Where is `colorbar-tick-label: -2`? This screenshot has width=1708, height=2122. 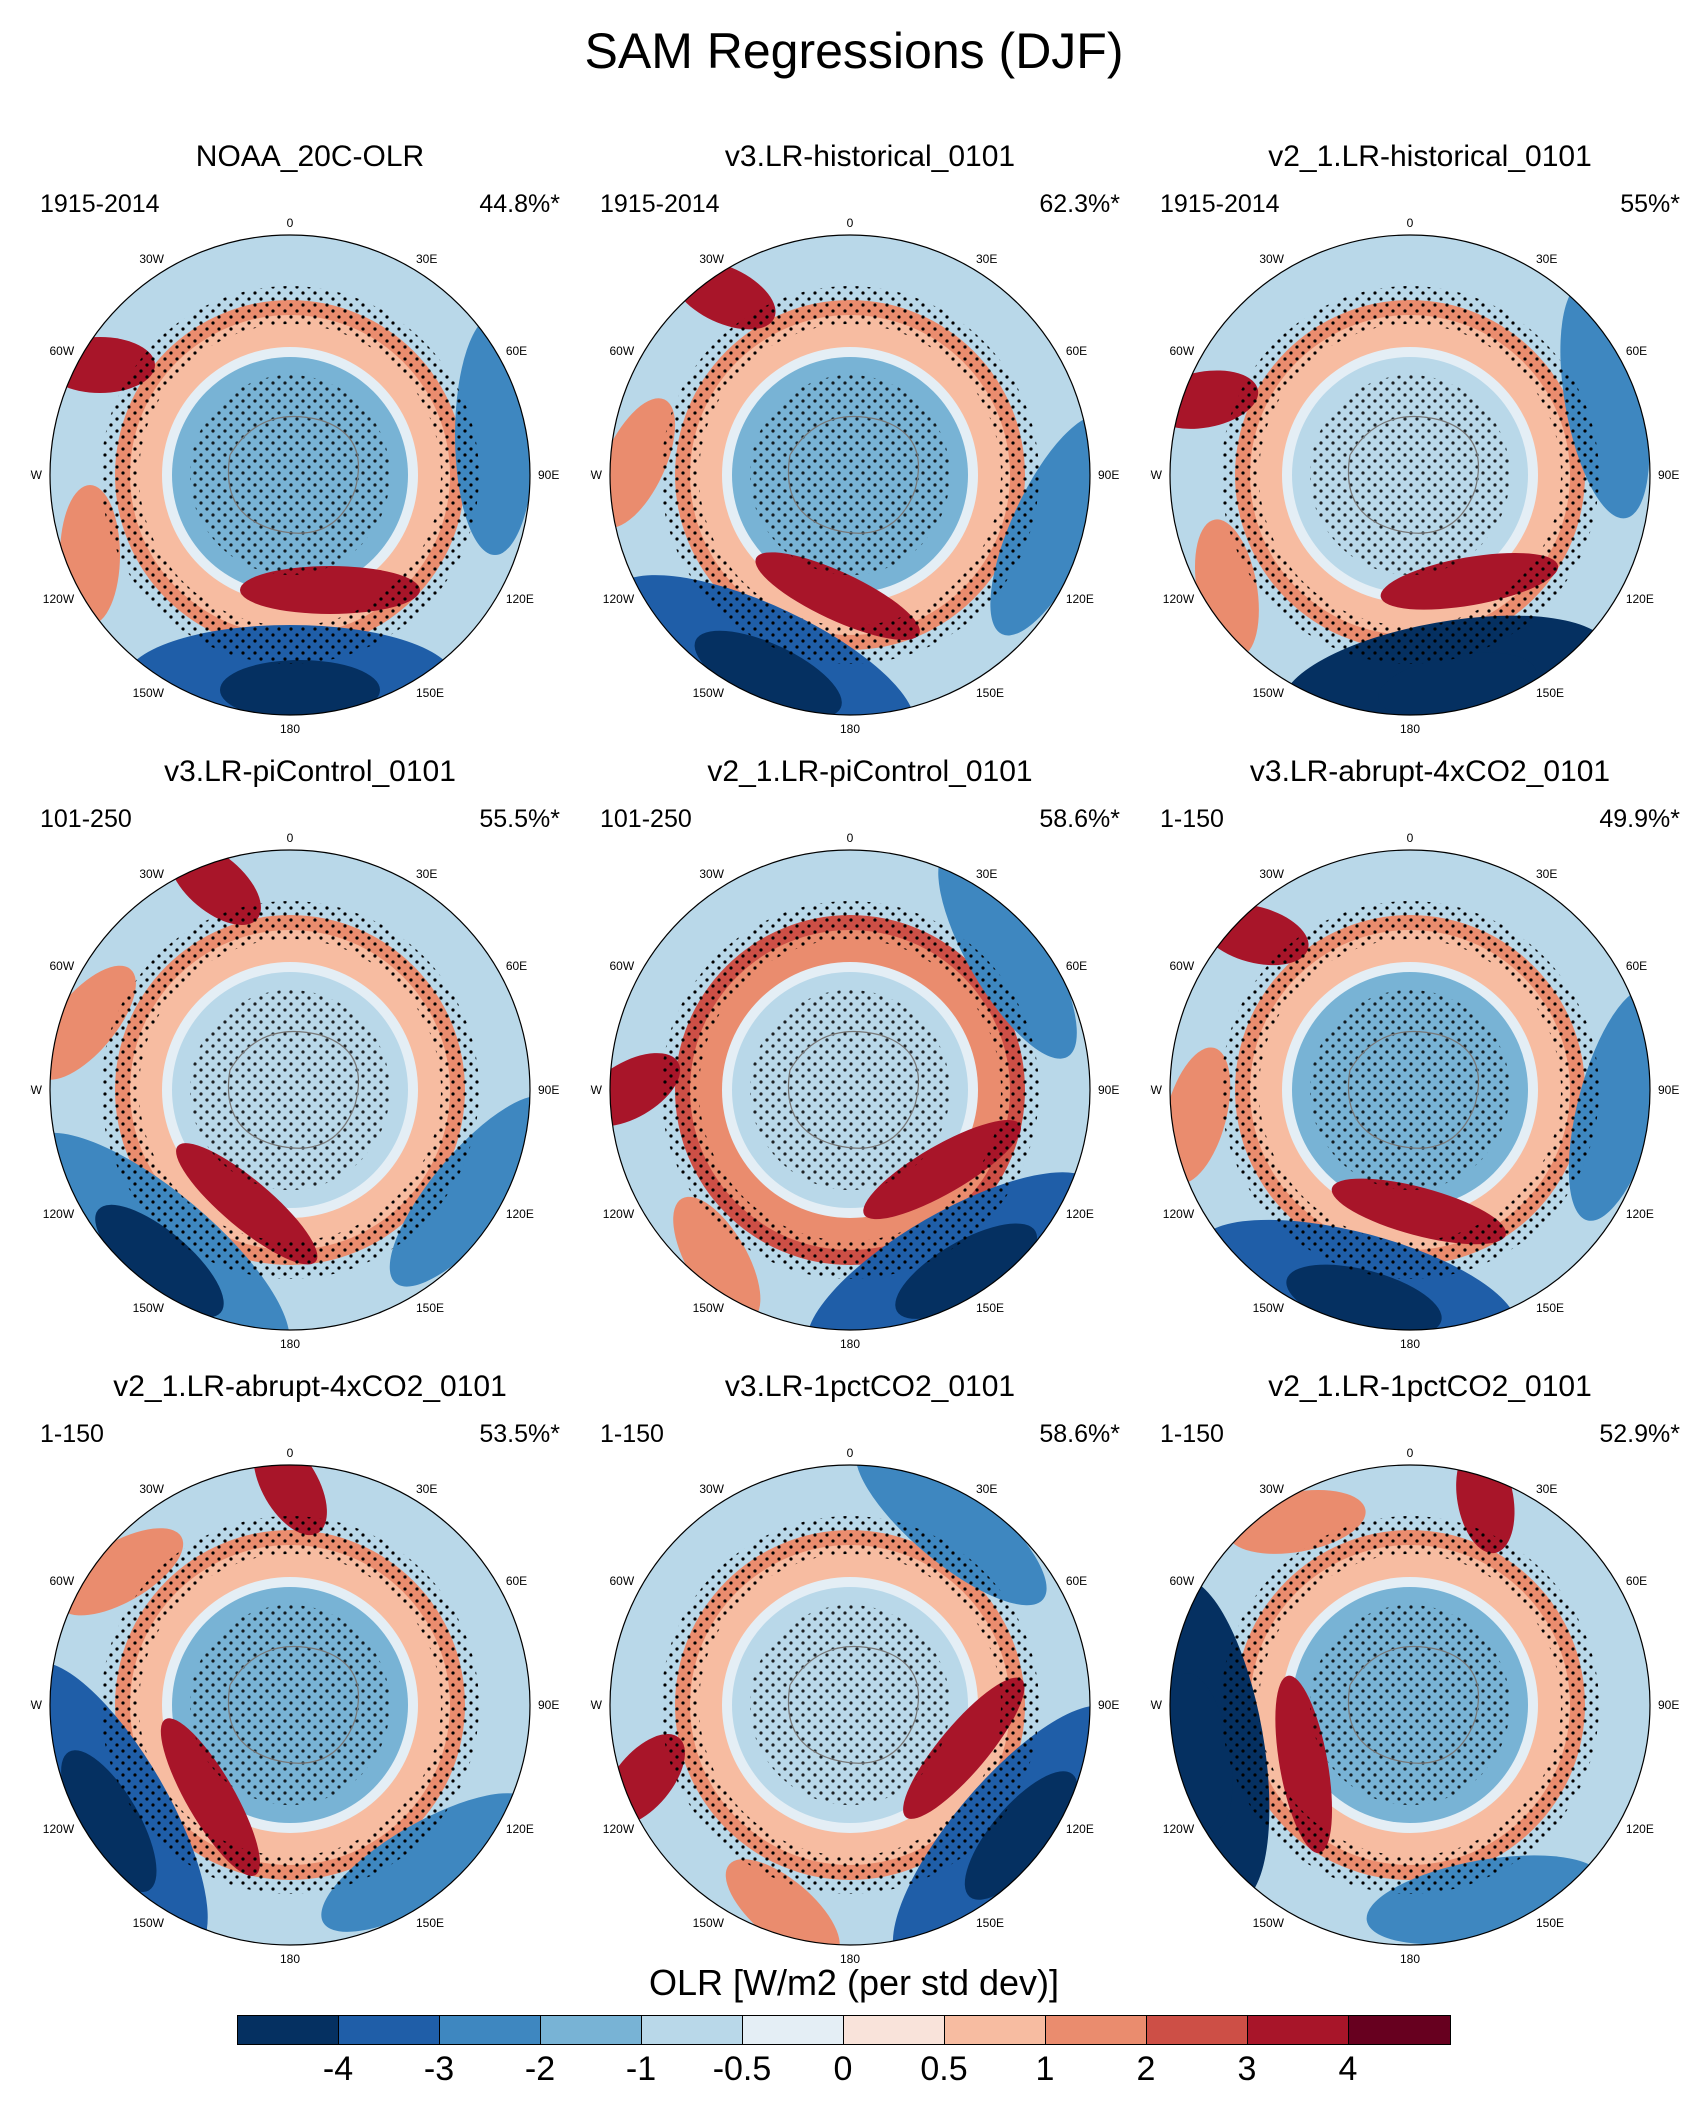 colorbar-tick-label: -2 is located at coordinates (540, 2069).